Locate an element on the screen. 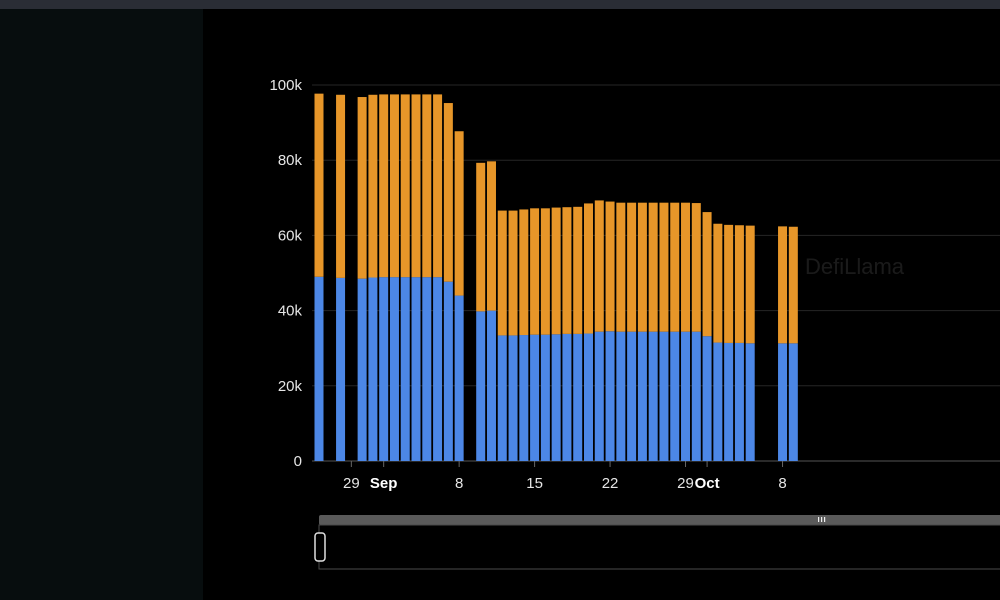  x-tick-label: Oct is located at coordinates (707, 483).